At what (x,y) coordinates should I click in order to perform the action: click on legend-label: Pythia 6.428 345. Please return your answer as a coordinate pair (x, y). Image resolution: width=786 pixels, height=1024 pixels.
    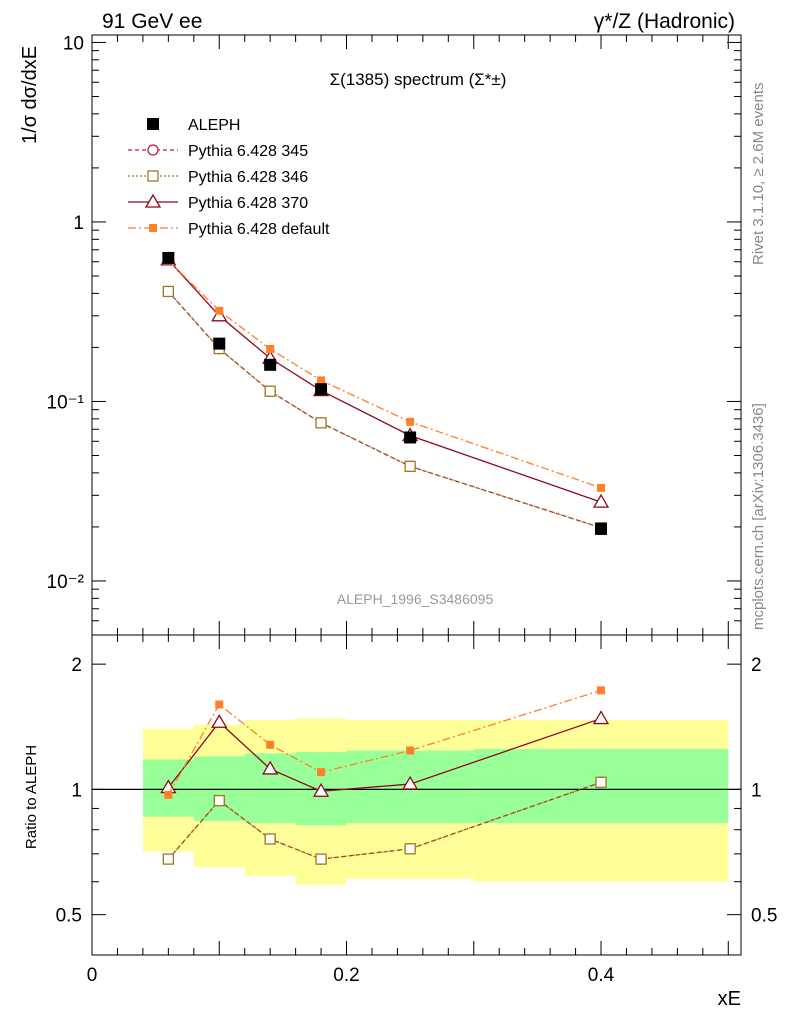
    Looking at the image, I should click on (248, 151).